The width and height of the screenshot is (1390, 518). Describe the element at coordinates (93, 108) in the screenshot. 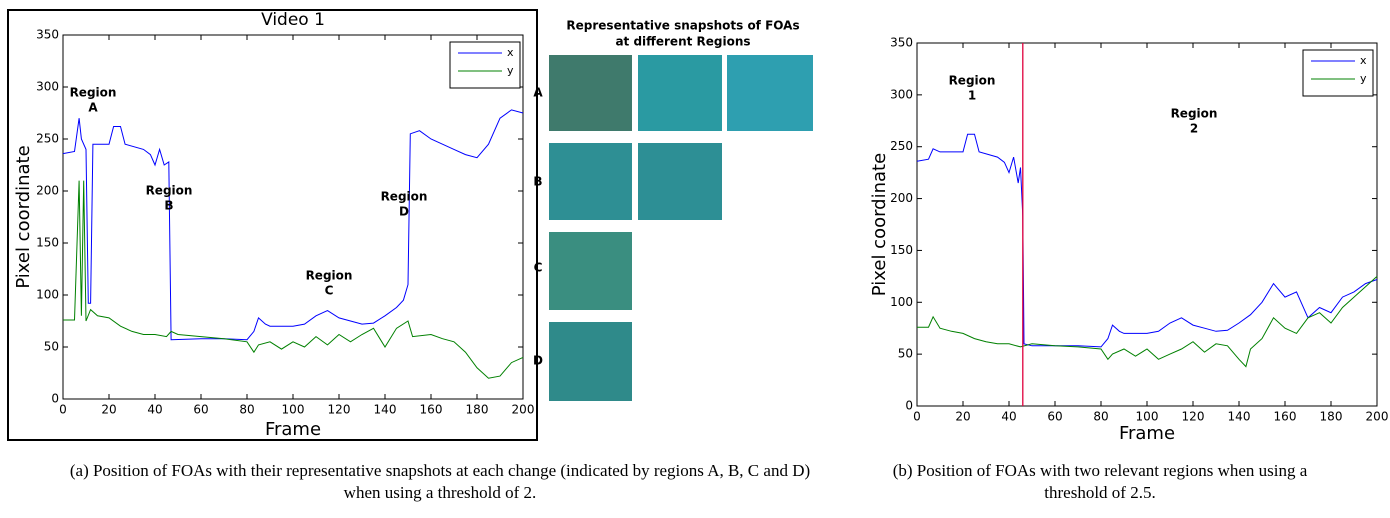

I see `region-label: A` at that location.